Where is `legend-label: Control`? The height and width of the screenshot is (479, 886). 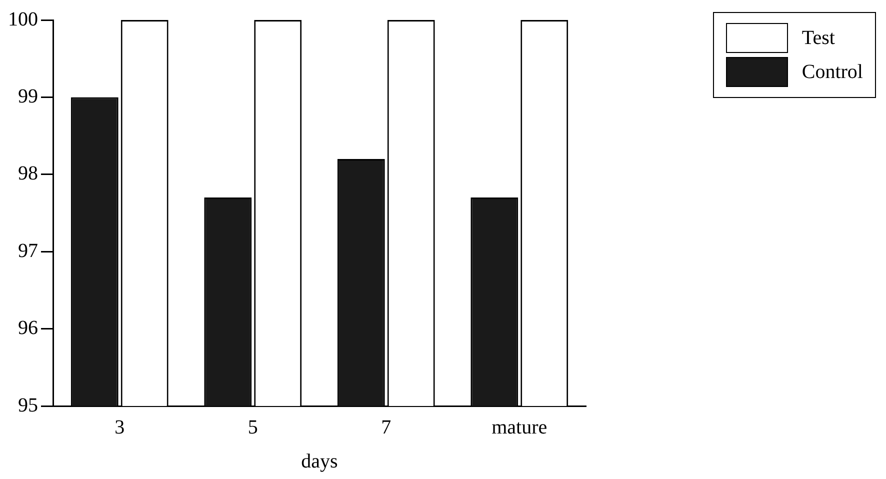 legend-label: Control is located at coordinates (832, 72).